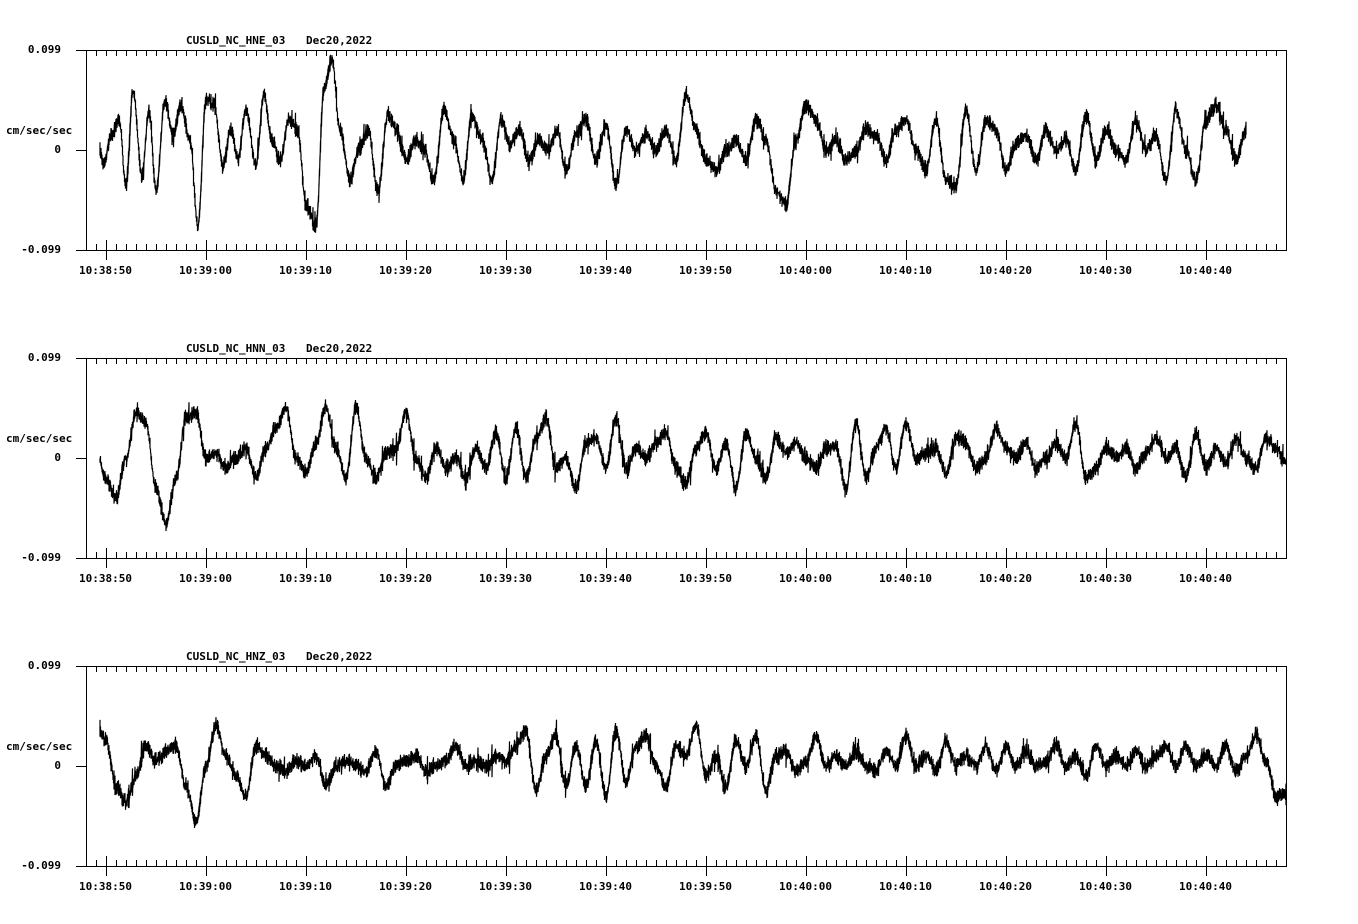 The width and height of the screenshot is (1358, 924). What do you see at coordinates (236, 656) in the screenshot?
I see `panel-title: CUSLD_NC_HNZ_03` at bounding box center [236, 656].